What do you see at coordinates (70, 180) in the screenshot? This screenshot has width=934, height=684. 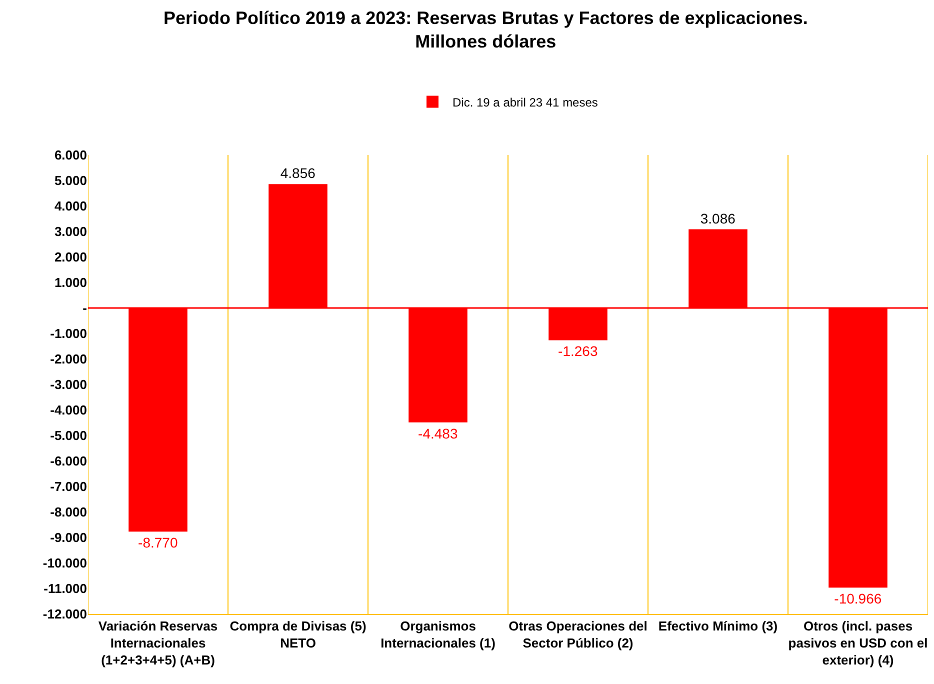 I see `y-tick-label: 5.000` at bounding box center [70, 180].